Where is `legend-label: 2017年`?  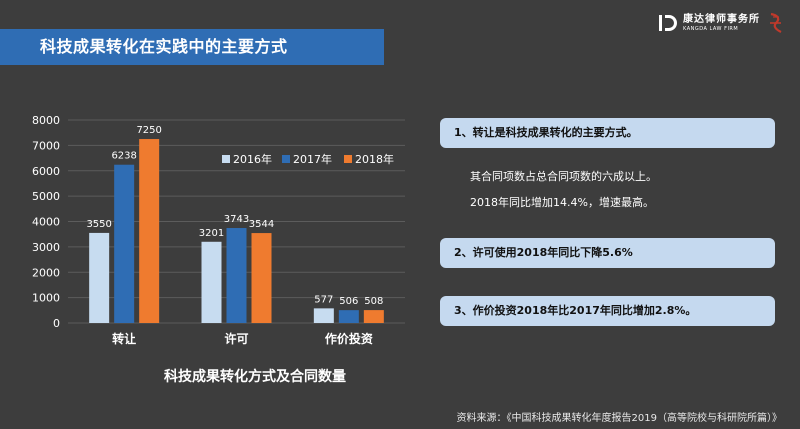 legend-label: 2017年 is located at coordinates (312, 159).